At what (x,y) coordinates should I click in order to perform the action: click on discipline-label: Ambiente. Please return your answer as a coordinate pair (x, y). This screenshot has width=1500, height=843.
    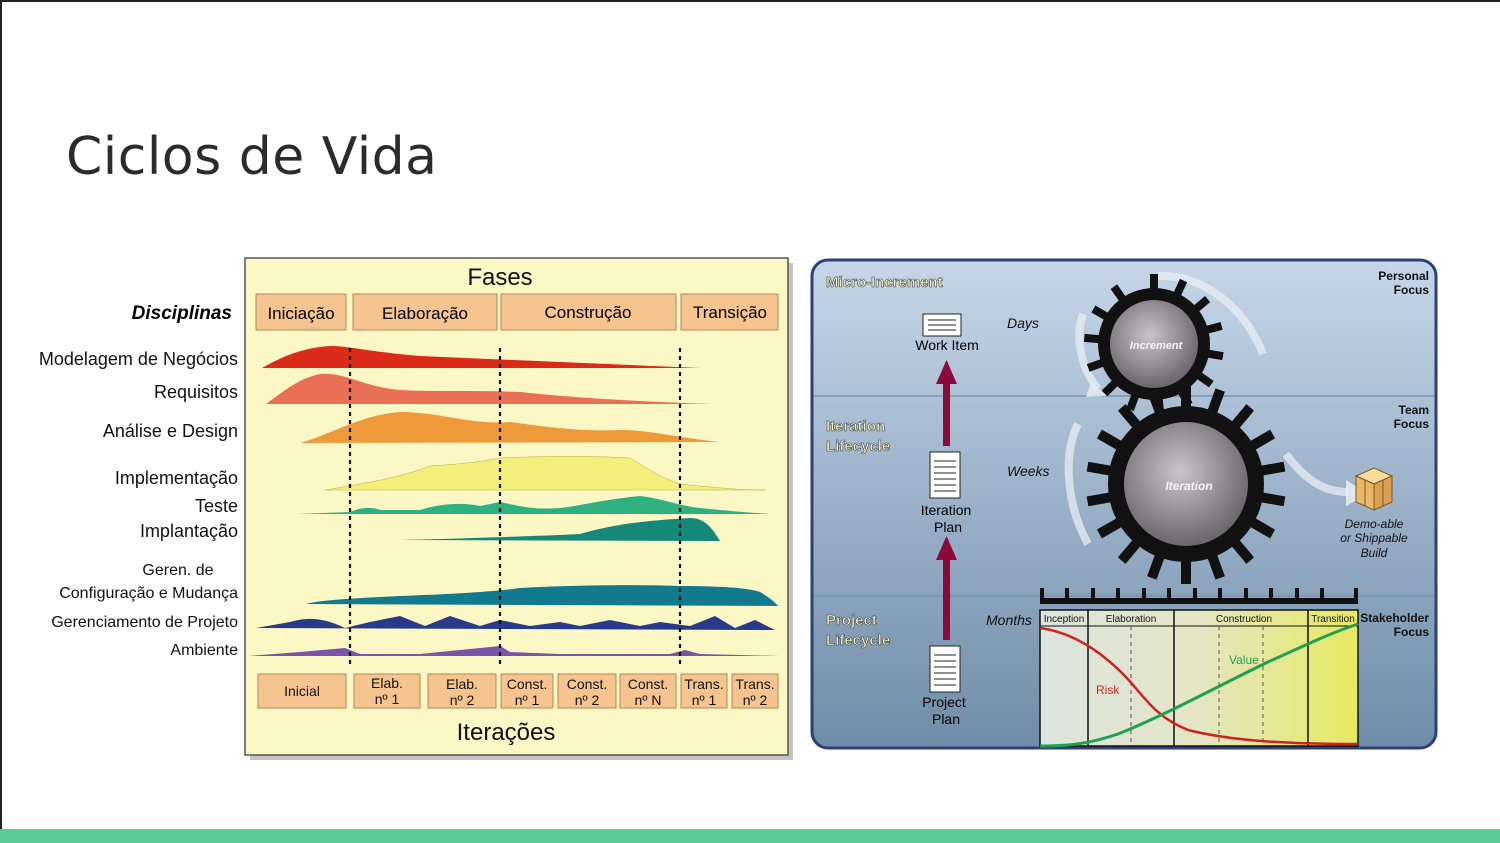
    Looking at the image, I should click on (204, 650).